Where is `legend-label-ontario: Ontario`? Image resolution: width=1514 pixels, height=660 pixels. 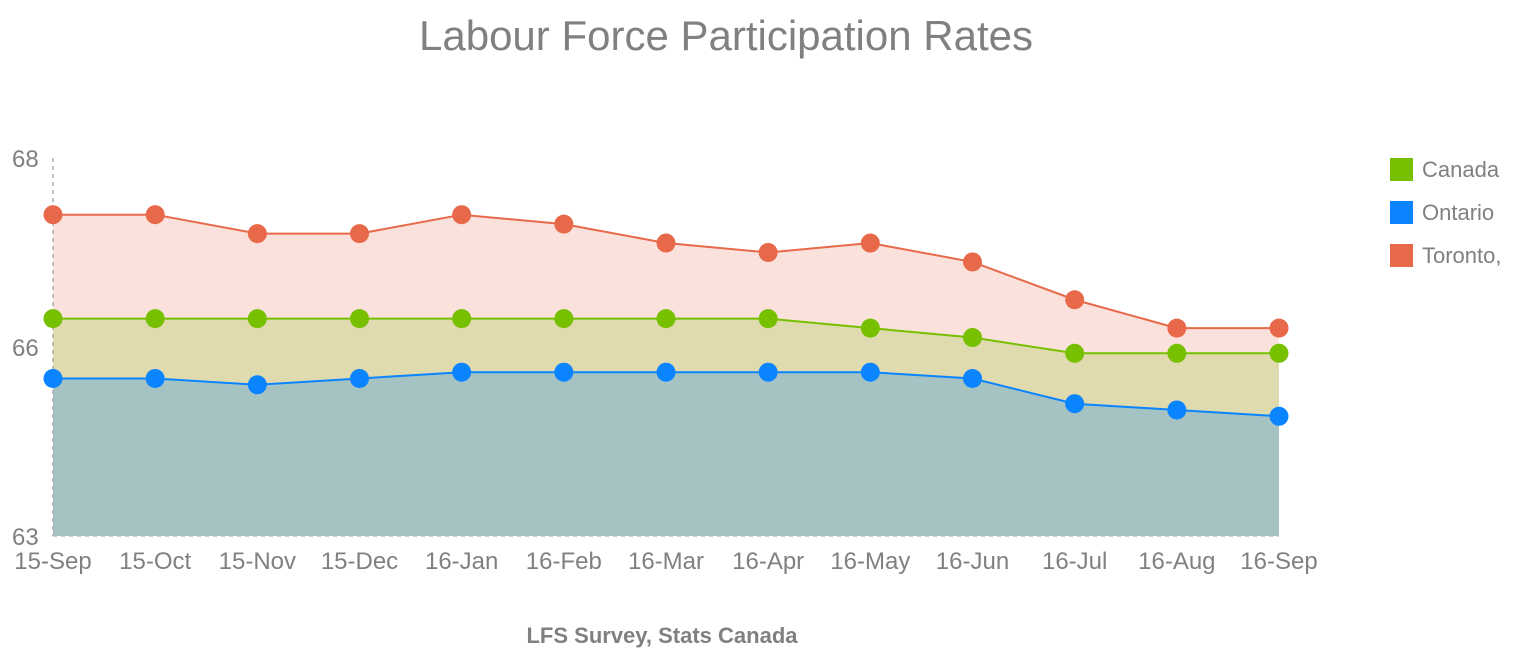 legend-label-ontario: Ontario is located at coordinates (1458, 212).